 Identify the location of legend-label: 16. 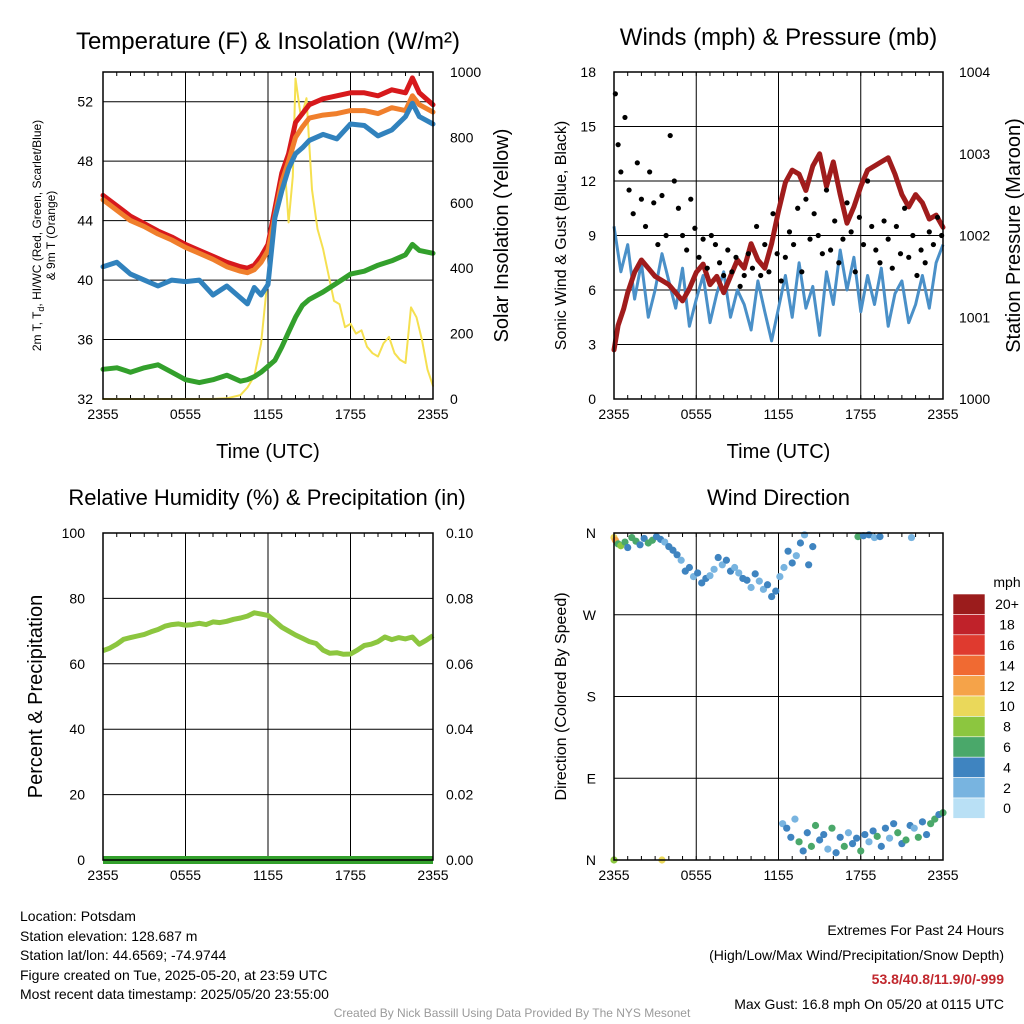
(1007, 645).